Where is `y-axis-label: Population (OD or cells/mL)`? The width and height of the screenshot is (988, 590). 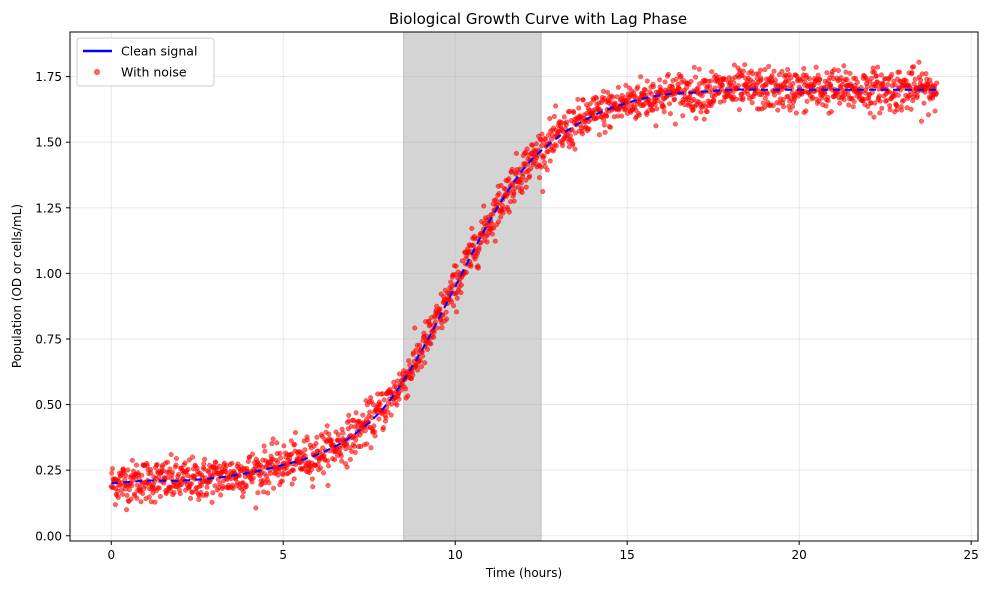 y-axis-label: Population (OD or cells/mL) is located at coordinates (17, 286).